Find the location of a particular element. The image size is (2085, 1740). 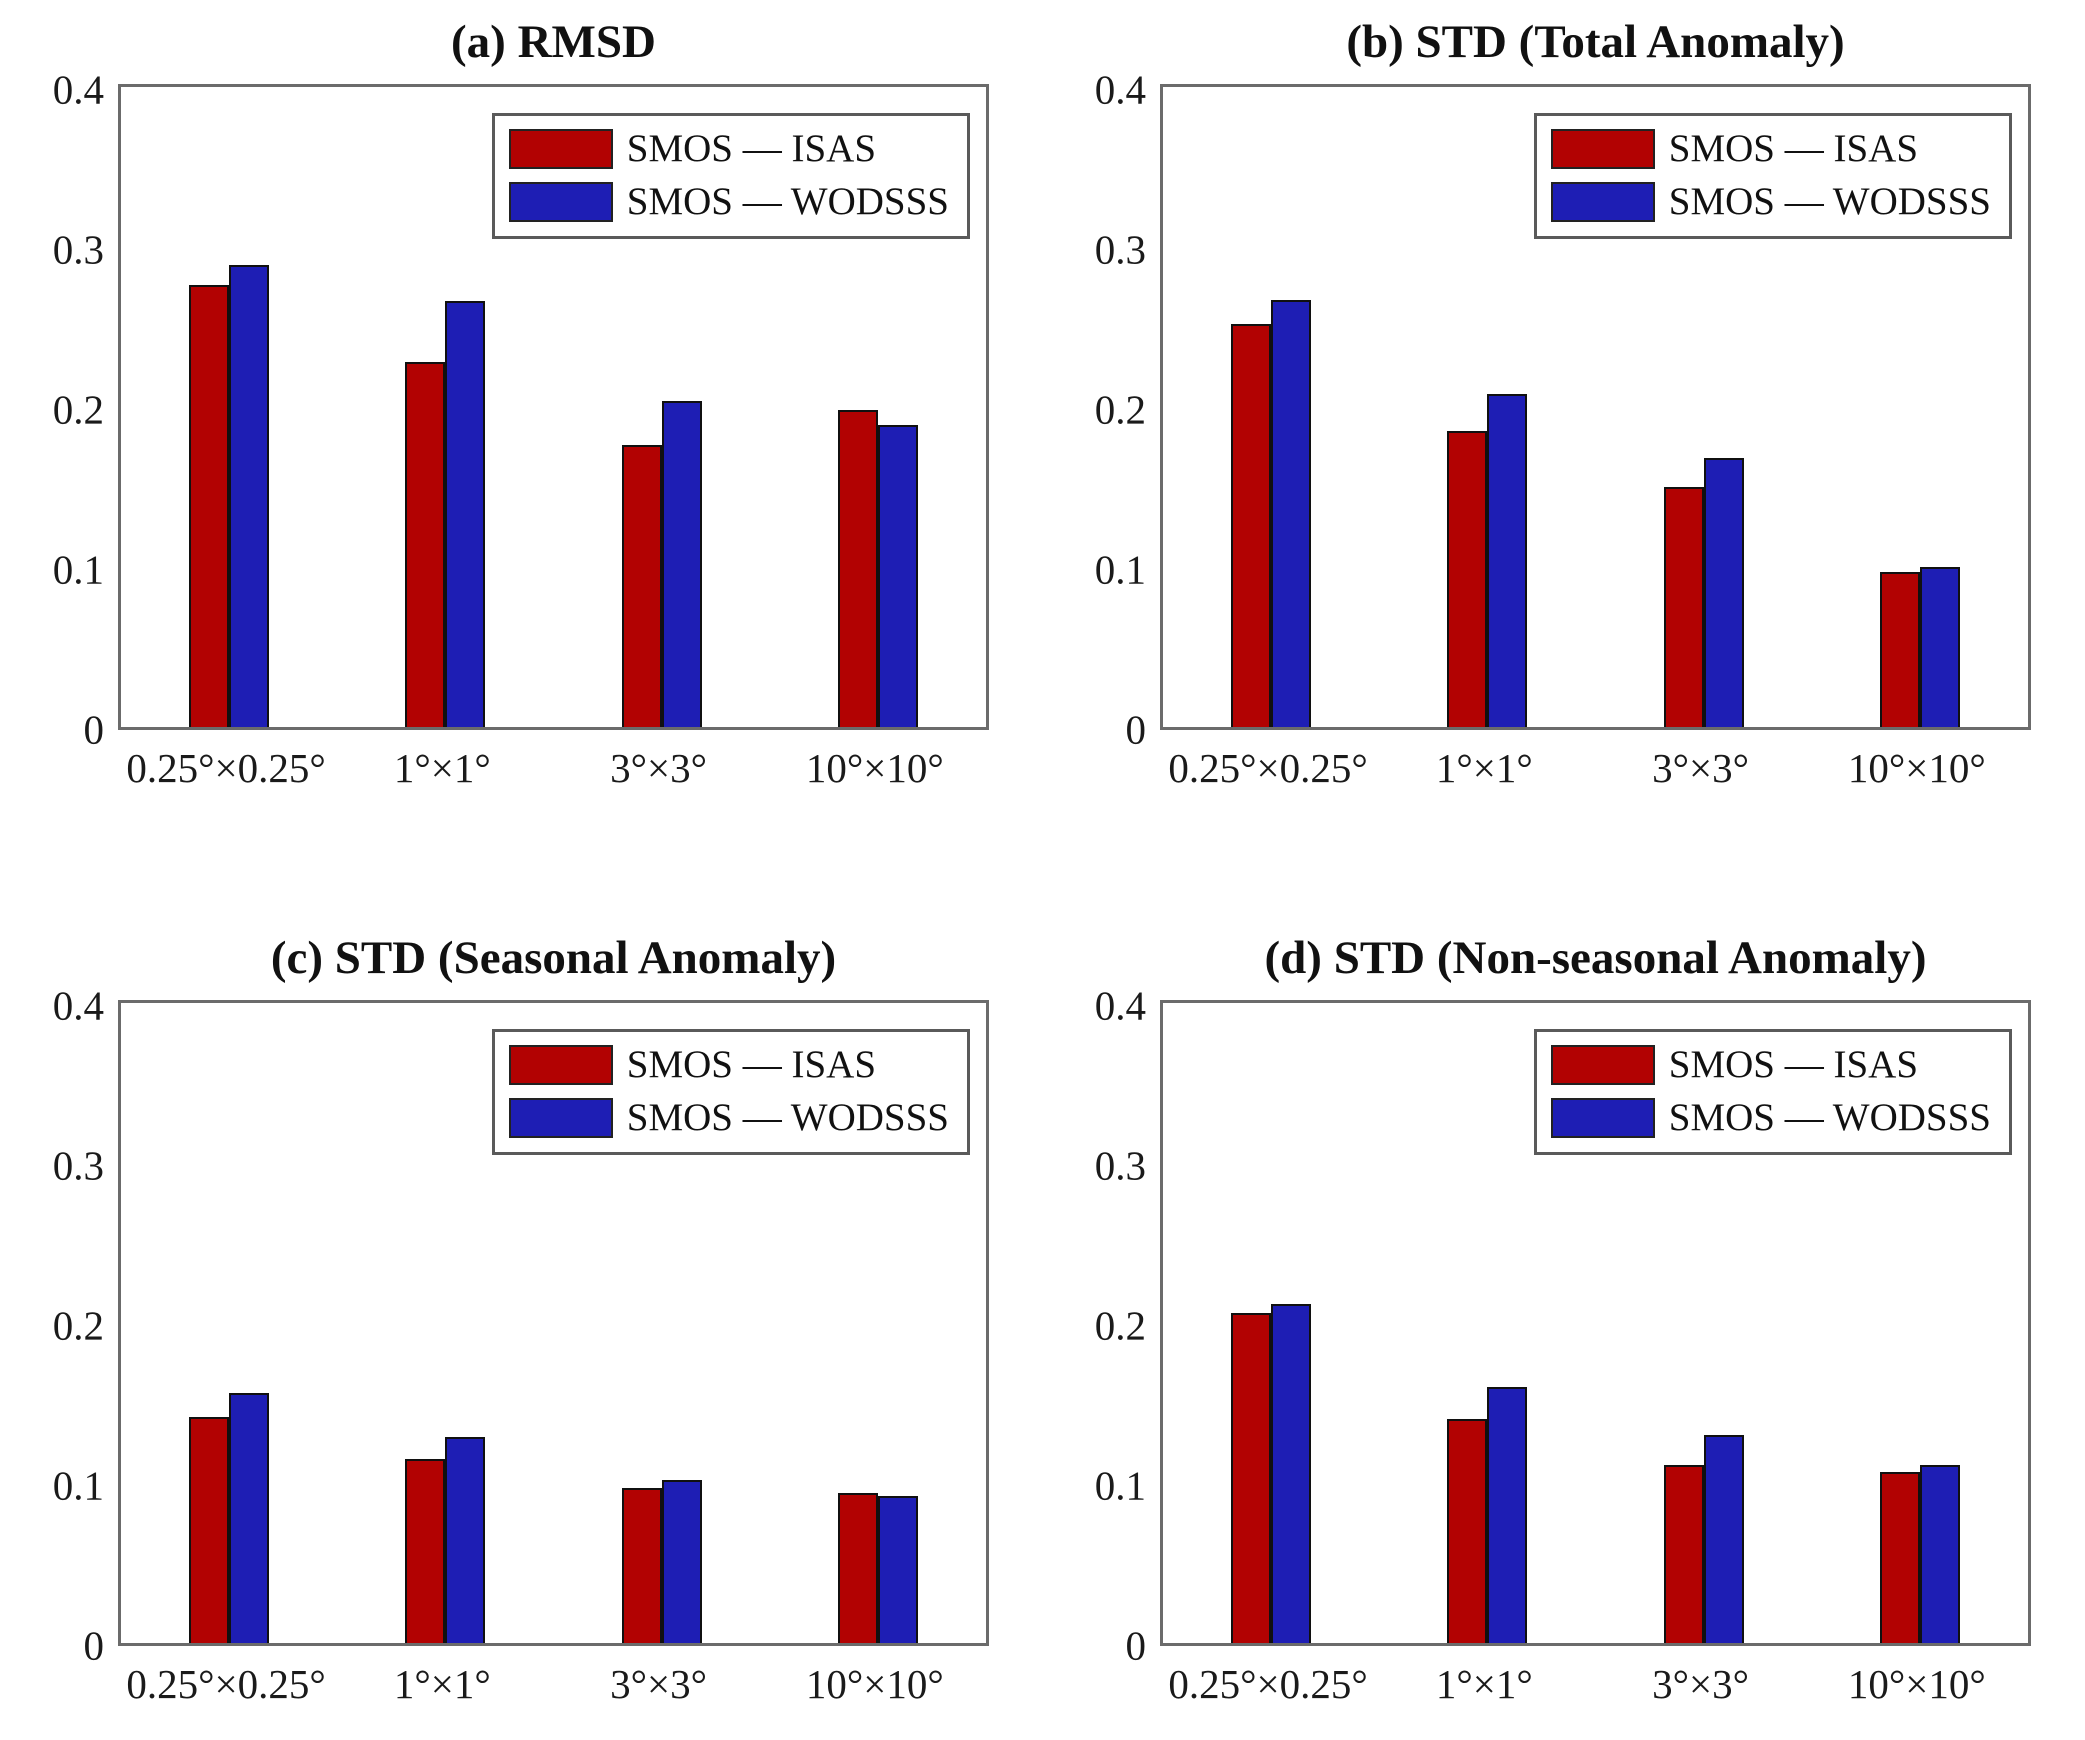

panel-title: (b) STD (Total Anomaly) is located at coordinates (1595, 42).